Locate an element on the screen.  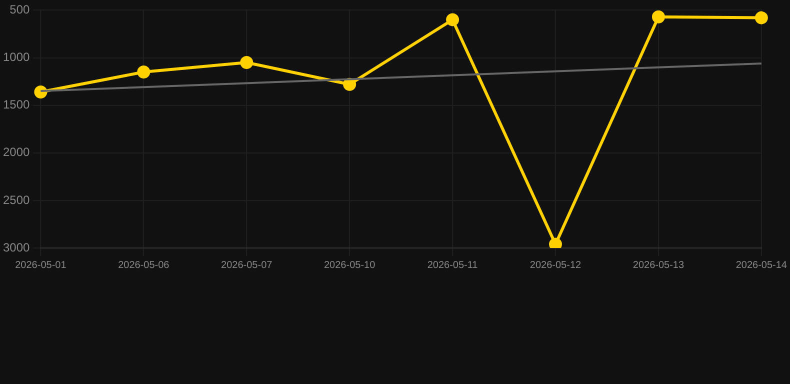
y-tick-label: 1000 is located at coordinates (16, 57).